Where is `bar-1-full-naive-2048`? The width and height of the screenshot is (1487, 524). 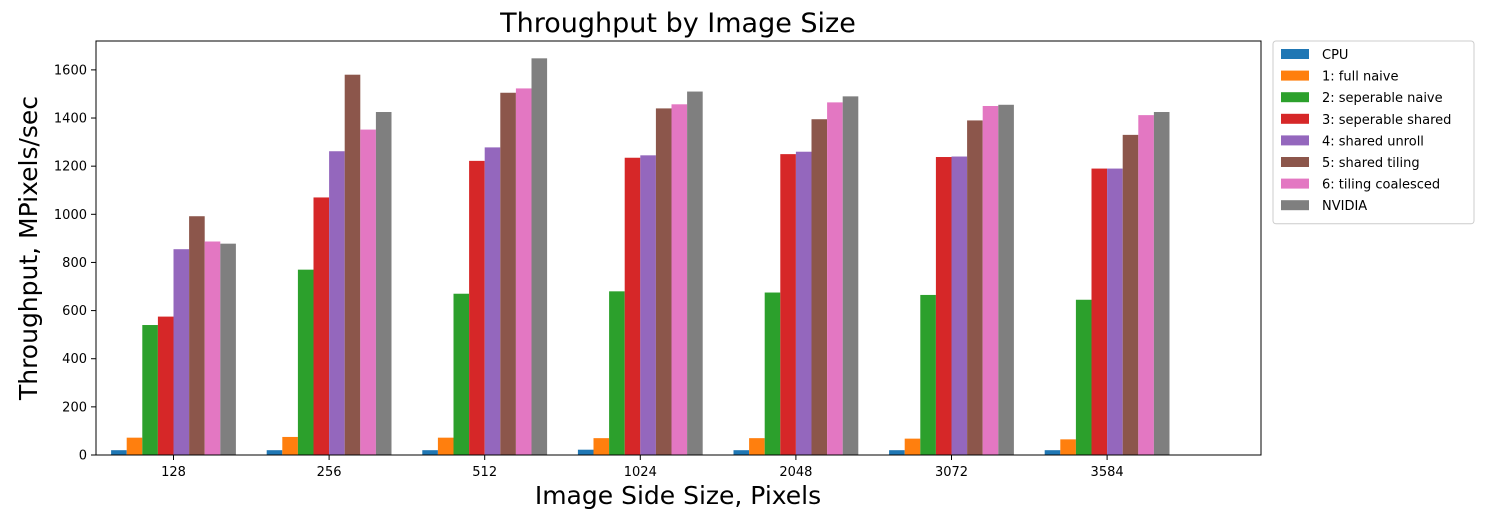 bar-1-full-naive-2048 is located at coordinates (757, 446).